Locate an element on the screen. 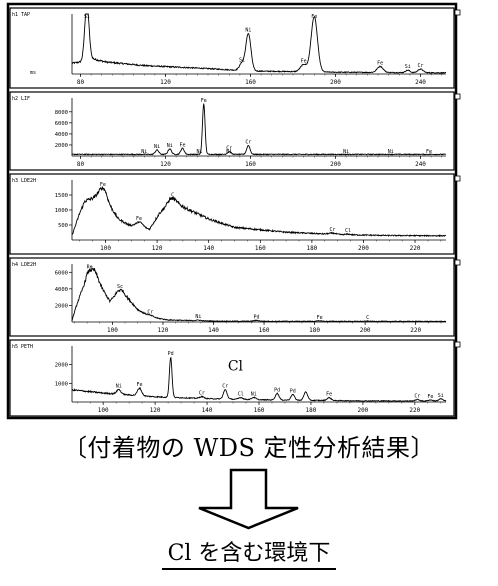  panel-label: h5 PETH is located at coordinates (22, 347).